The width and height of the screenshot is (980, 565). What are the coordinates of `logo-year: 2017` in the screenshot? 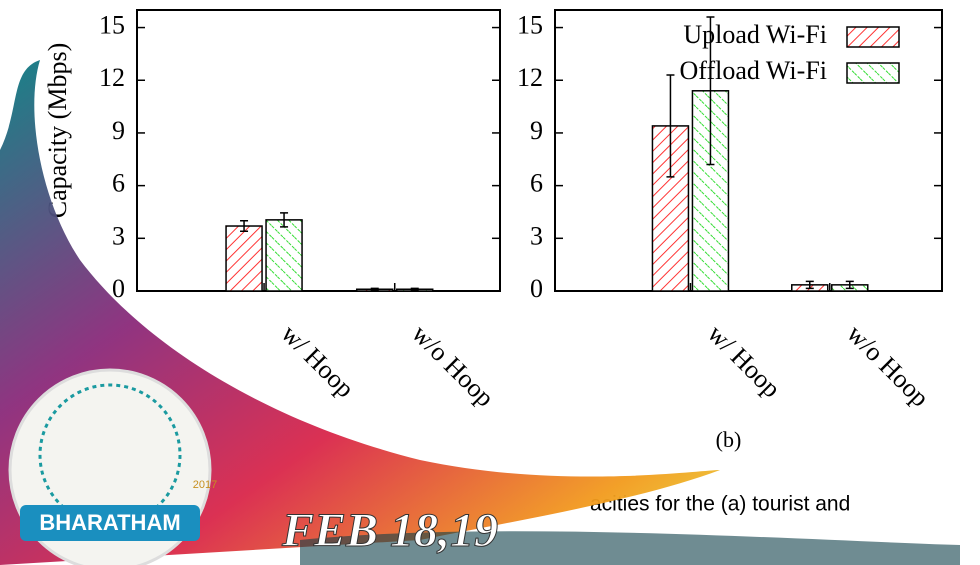 It's located at (205, 485).